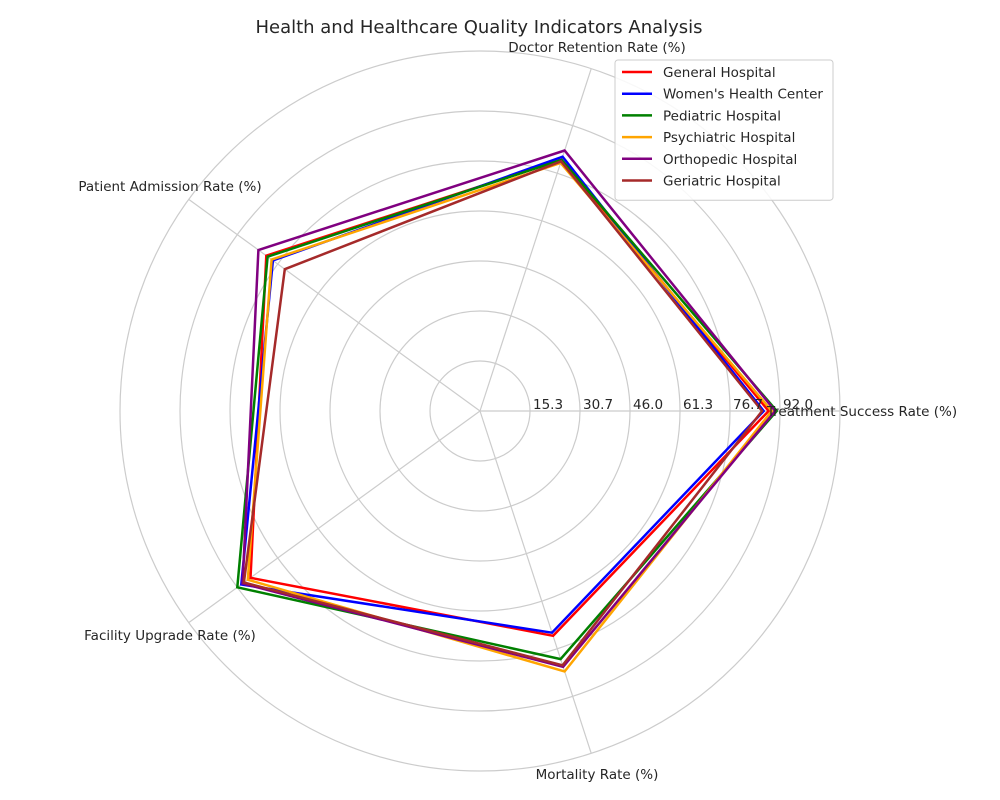 The image size is (1000, 800). I want to click on legend-frame, so click(724, 130).